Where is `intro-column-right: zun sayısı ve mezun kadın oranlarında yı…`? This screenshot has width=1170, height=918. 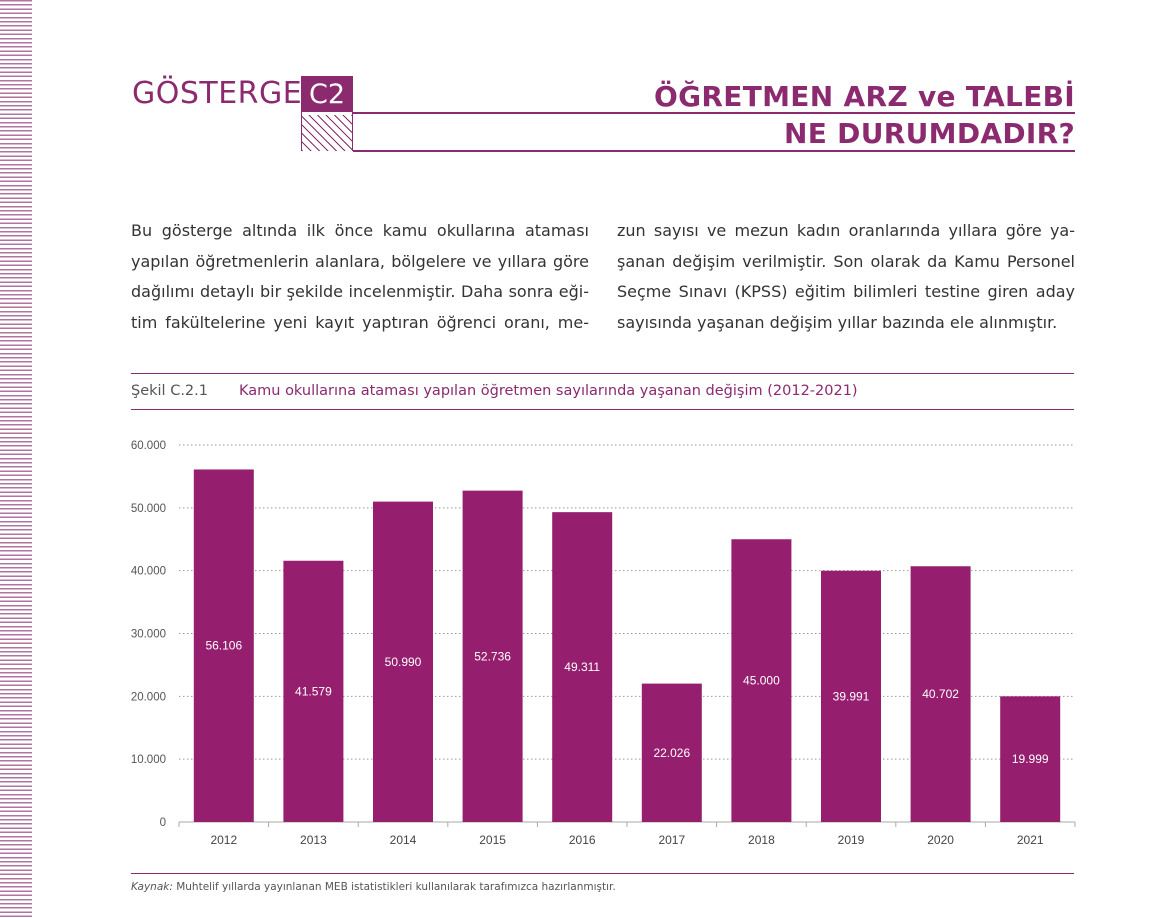 intro-column-right: zun sayısı ve mezun kadın oranlarında yı… is located at coordinates (846, 277).